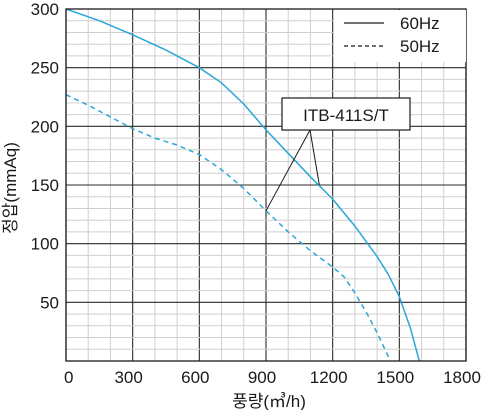 This screenshot has width=484, height=410. What do you see at coordinates (45, 9) in the screenshot?
I see `y-tick-label: 300` at bounding box center [45, 9].